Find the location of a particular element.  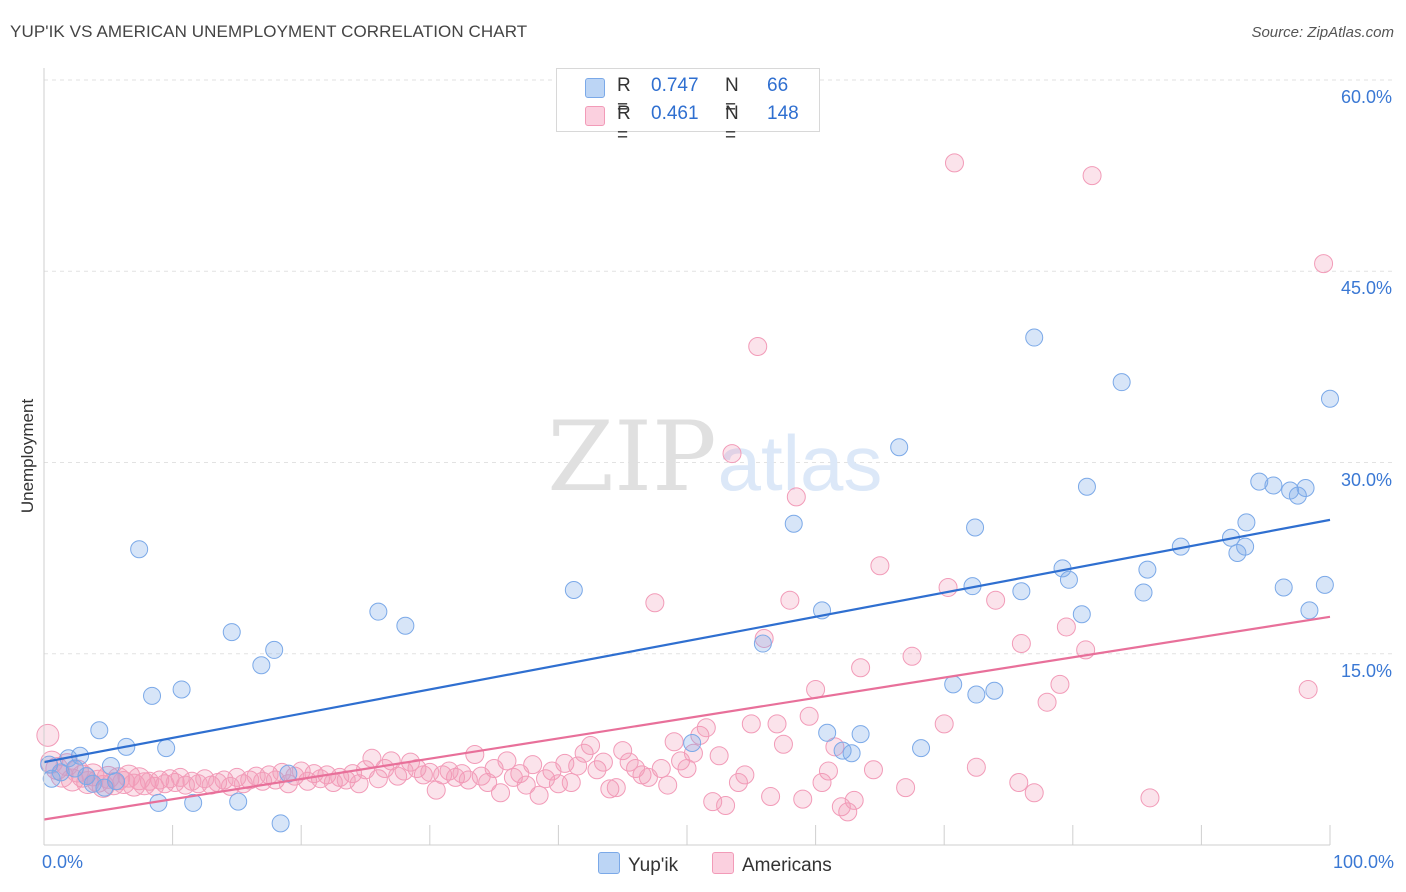

y-tick-label: 30.0% is located at coordinates (1366, 479).